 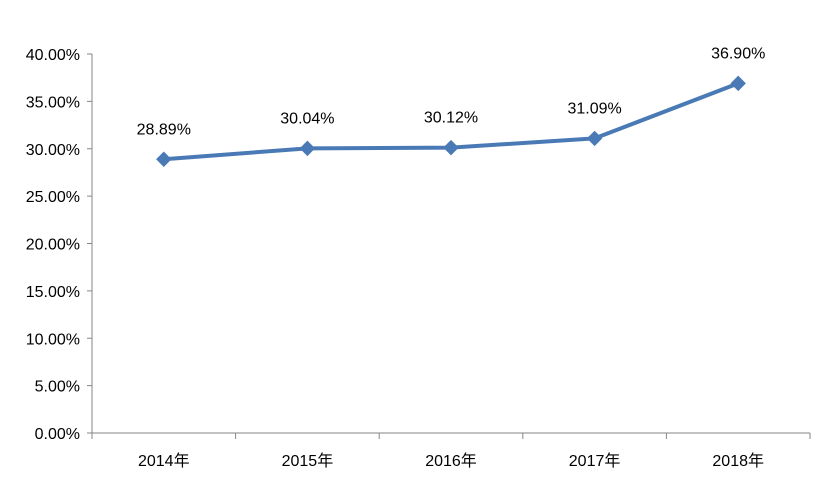 I want to click on x-tick-label: 2017年, so click(x=595, y=461).